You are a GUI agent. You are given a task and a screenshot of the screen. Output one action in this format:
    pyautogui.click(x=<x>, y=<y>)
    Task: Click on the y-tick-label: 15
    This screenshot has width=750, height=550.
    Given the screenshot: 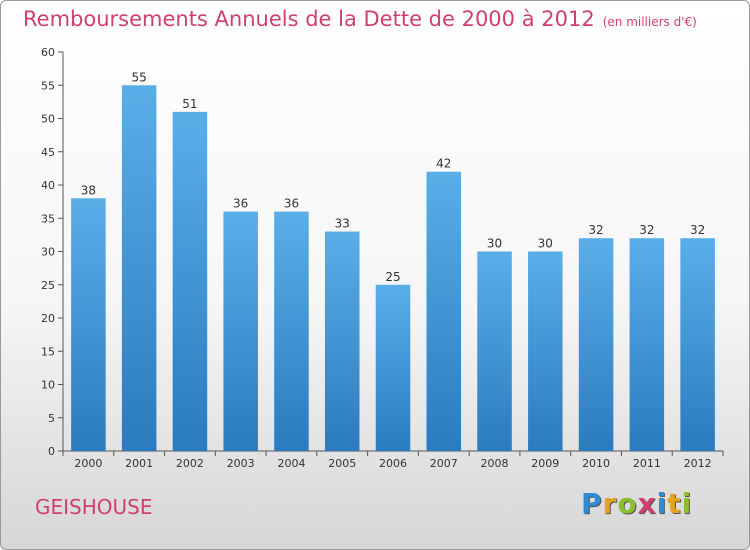 What is the action you would take?
    pyautogui.click(x=48, y=351)
    